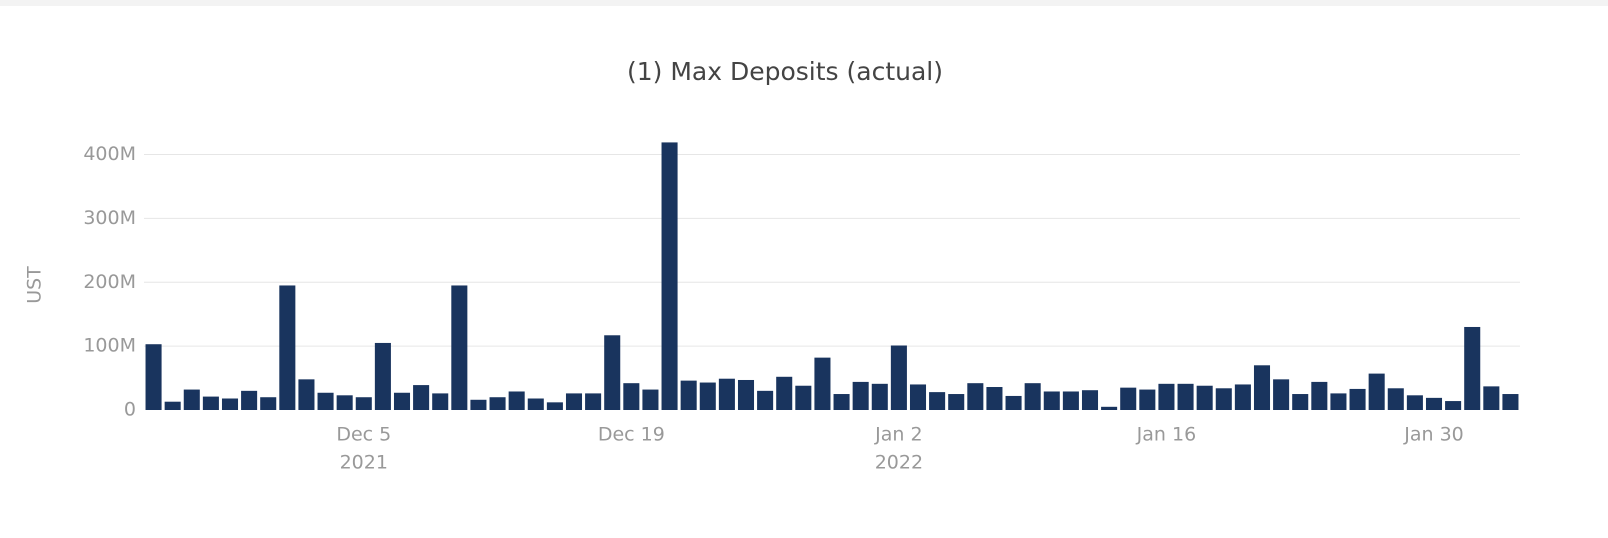 The height and width of the screenshot is (538, 1608). Describe the element at coordinates (898, 435) in the screenshot. I see `x-tick-label: Jan 2` at that location.